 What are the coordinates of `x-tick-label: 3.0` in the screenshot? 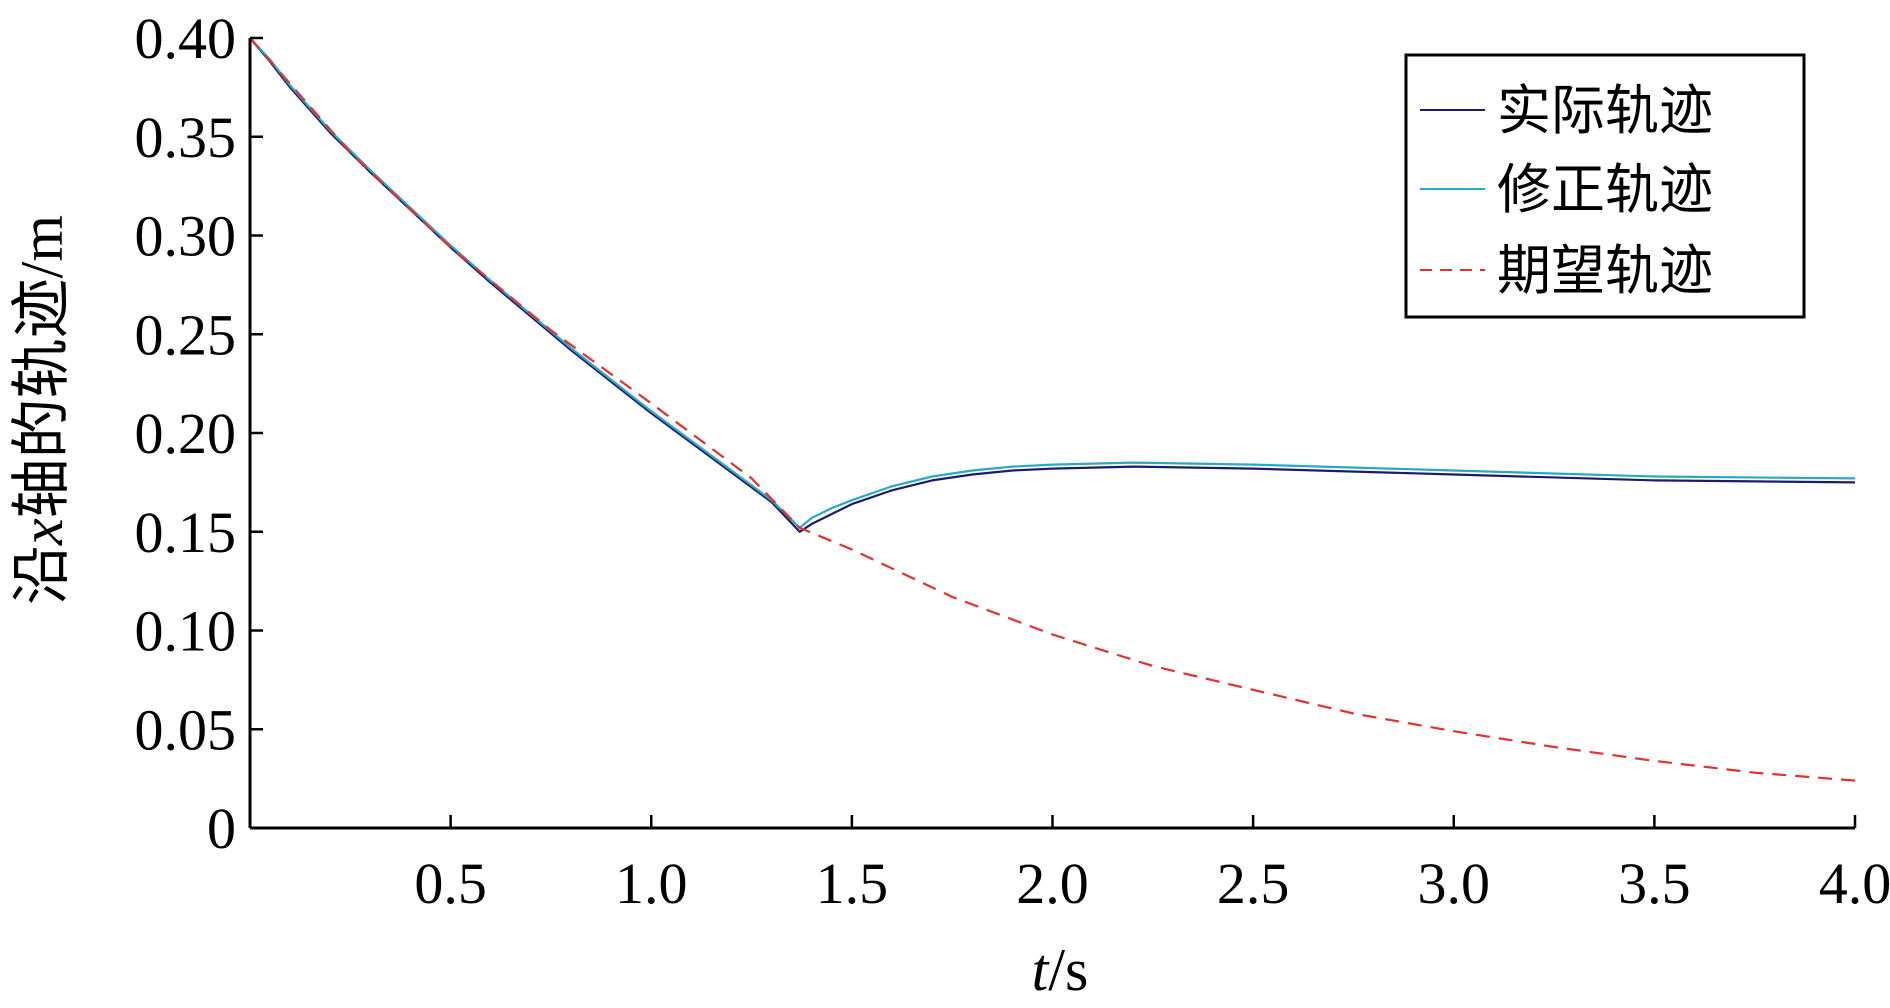 It's located at (1454, 883).